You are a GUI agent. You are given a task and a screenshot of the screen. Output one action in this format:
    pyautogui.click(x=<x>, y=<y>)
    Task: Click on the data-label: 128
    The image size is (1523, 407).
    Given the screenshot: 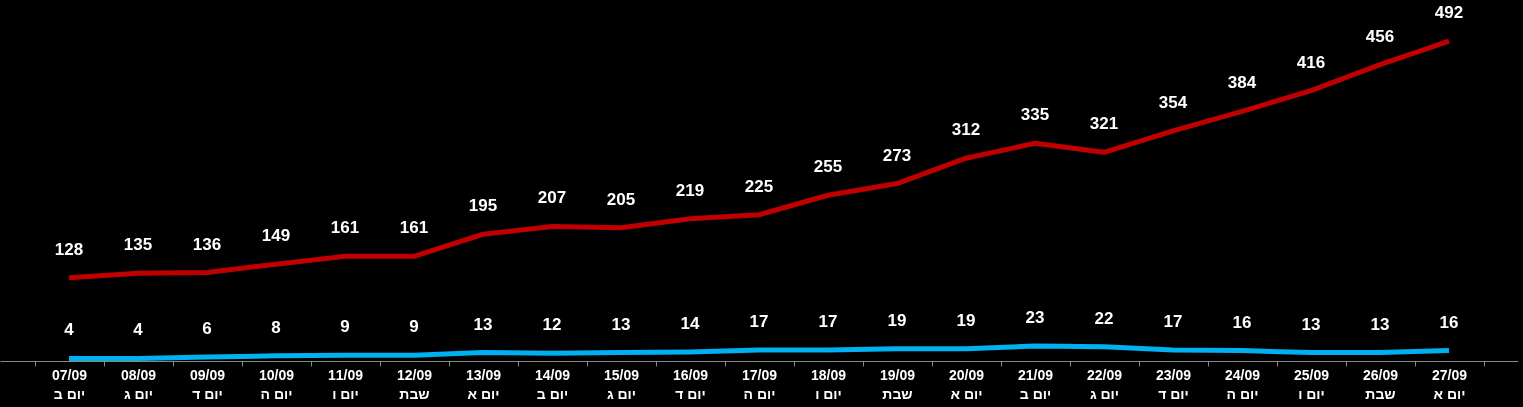 What is the action you would take?
    pyautogui.click(x=69, y=249)
    